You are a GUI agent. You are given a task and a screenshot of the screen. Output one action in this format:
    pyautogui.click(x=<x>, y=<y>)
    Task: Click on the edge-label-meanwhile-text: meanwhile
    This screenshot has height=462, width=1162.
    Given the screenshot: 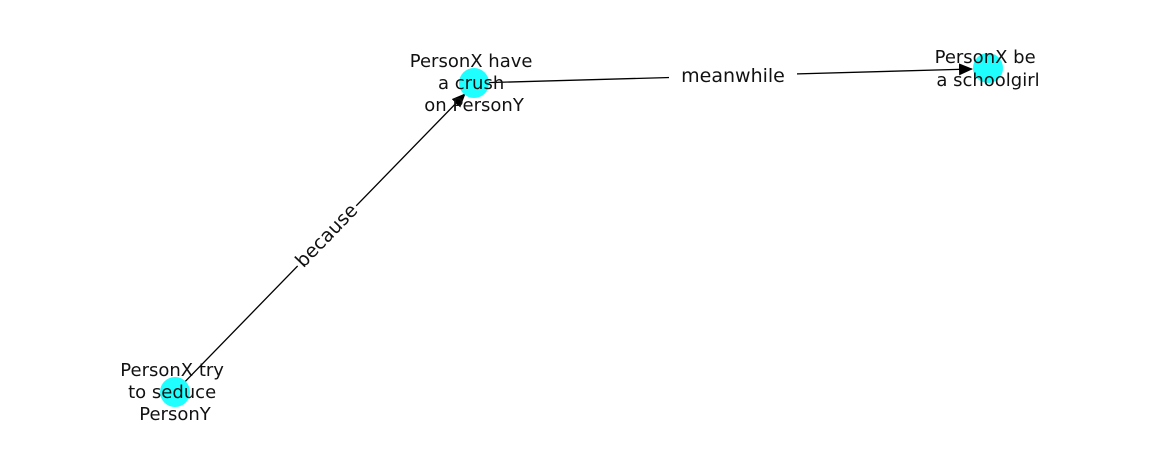 What is the action you would take?
    pyautogui.click(x=733, y=76)
    